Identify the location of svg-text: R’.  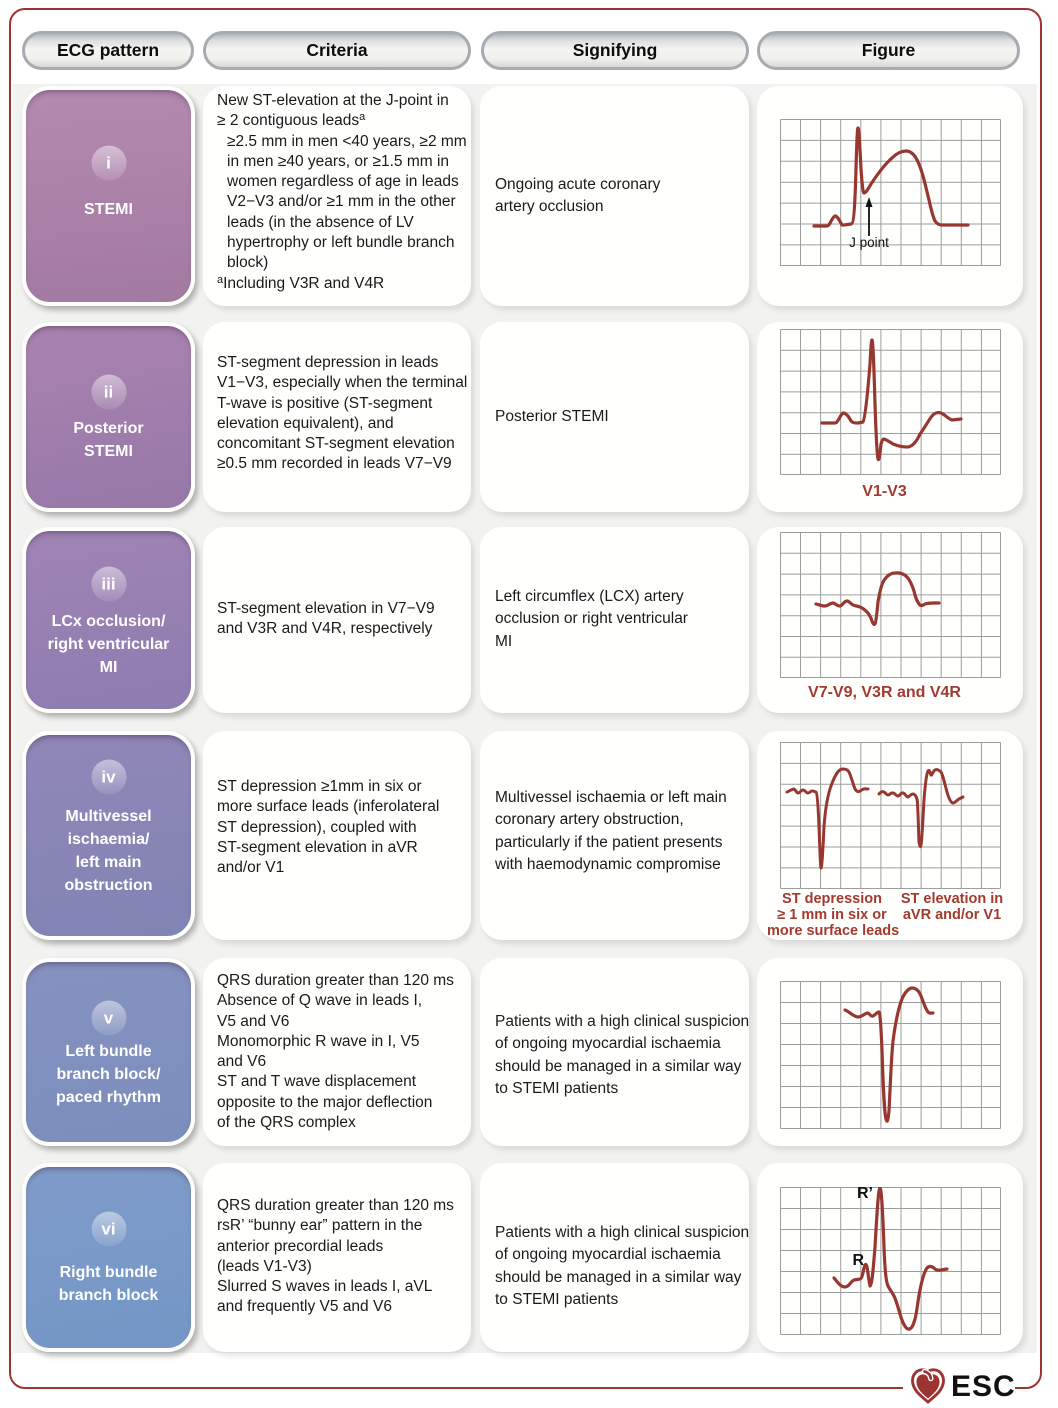
(865, 1194).